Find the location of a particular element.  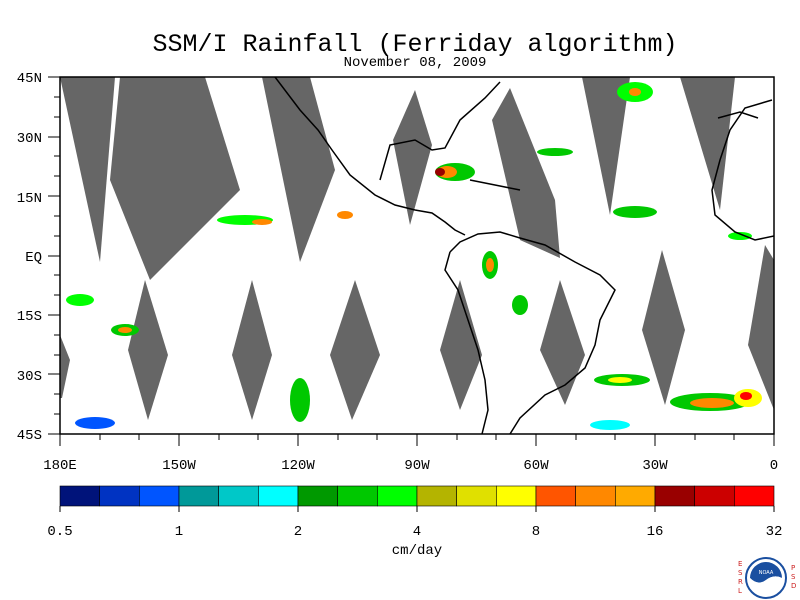

lon-label: 150W is located at coordinates (179, 466).